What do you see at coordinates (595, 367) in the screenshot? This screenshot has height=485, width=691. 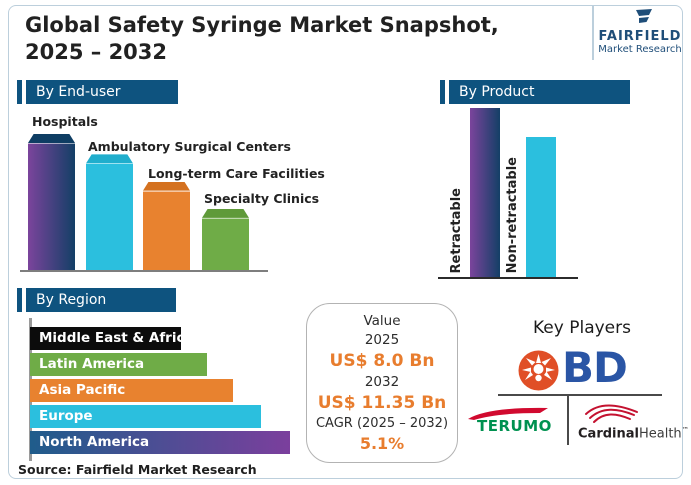 I see `bd-wordmark: BD` at bounding box center [595, 367].